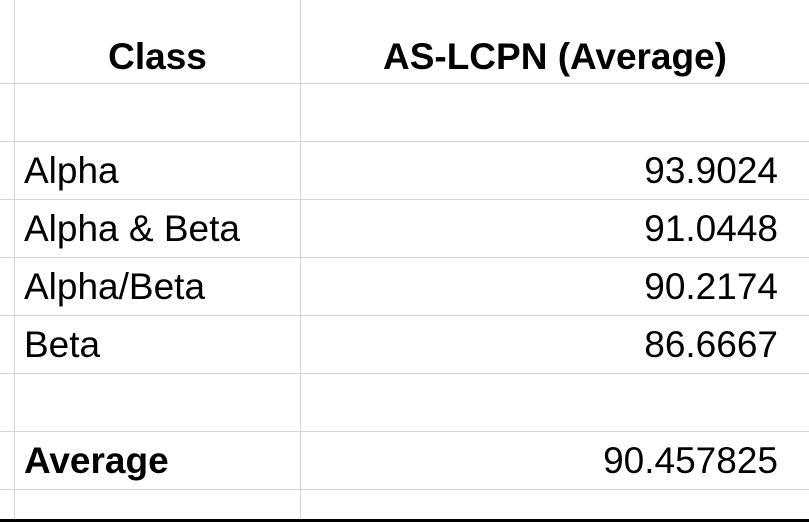 The image size is (809, 522). I want to click on bottom-border, so click(404, 520).